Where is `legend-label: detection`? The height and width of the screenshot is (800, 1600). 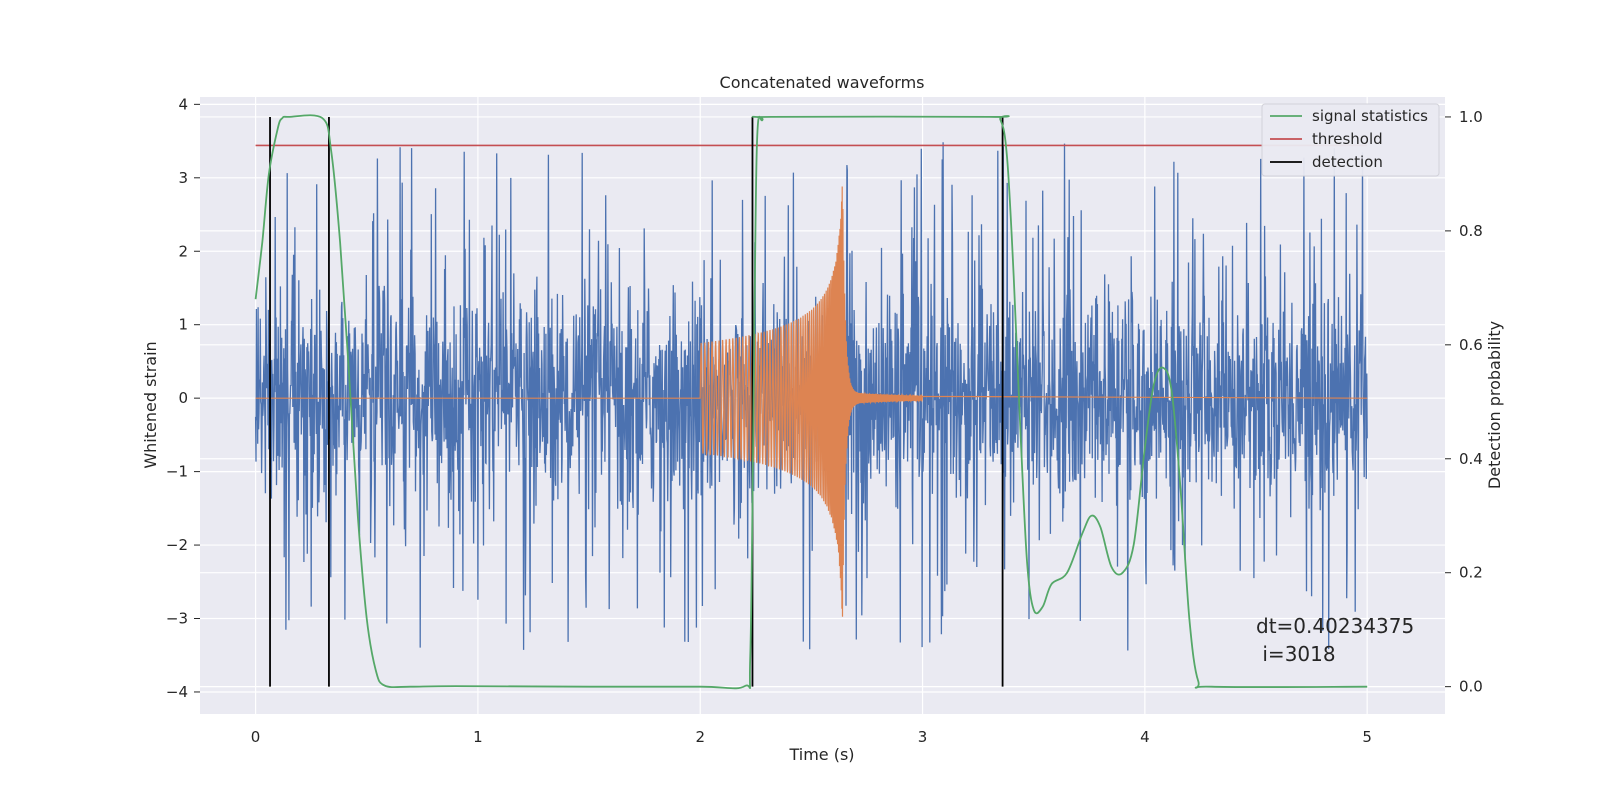
legend-label: detection is located at coordinates (1347, 162).